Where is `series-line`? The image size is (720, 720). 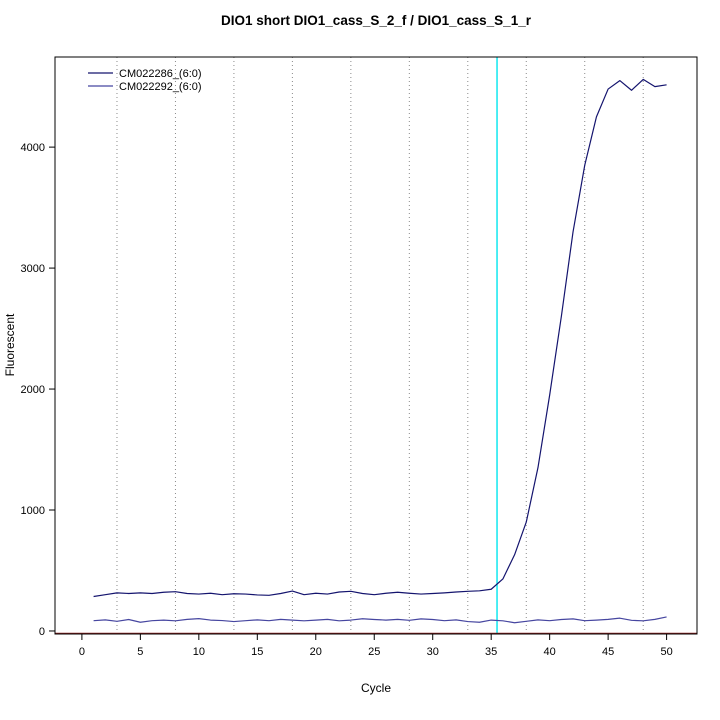
series-line is located at coordinates (380, 620).